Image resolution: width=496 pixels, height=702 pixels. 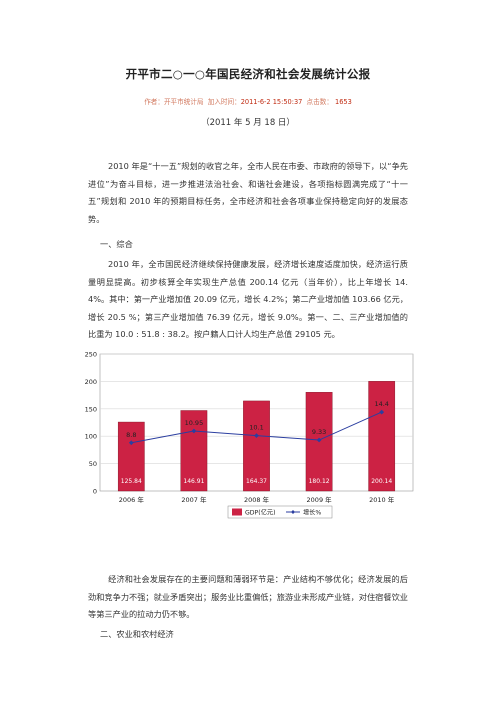 I want to click on page-title: 开平市二○一○年国民经济和社会发展统计公报, so click(x=248, y=74).